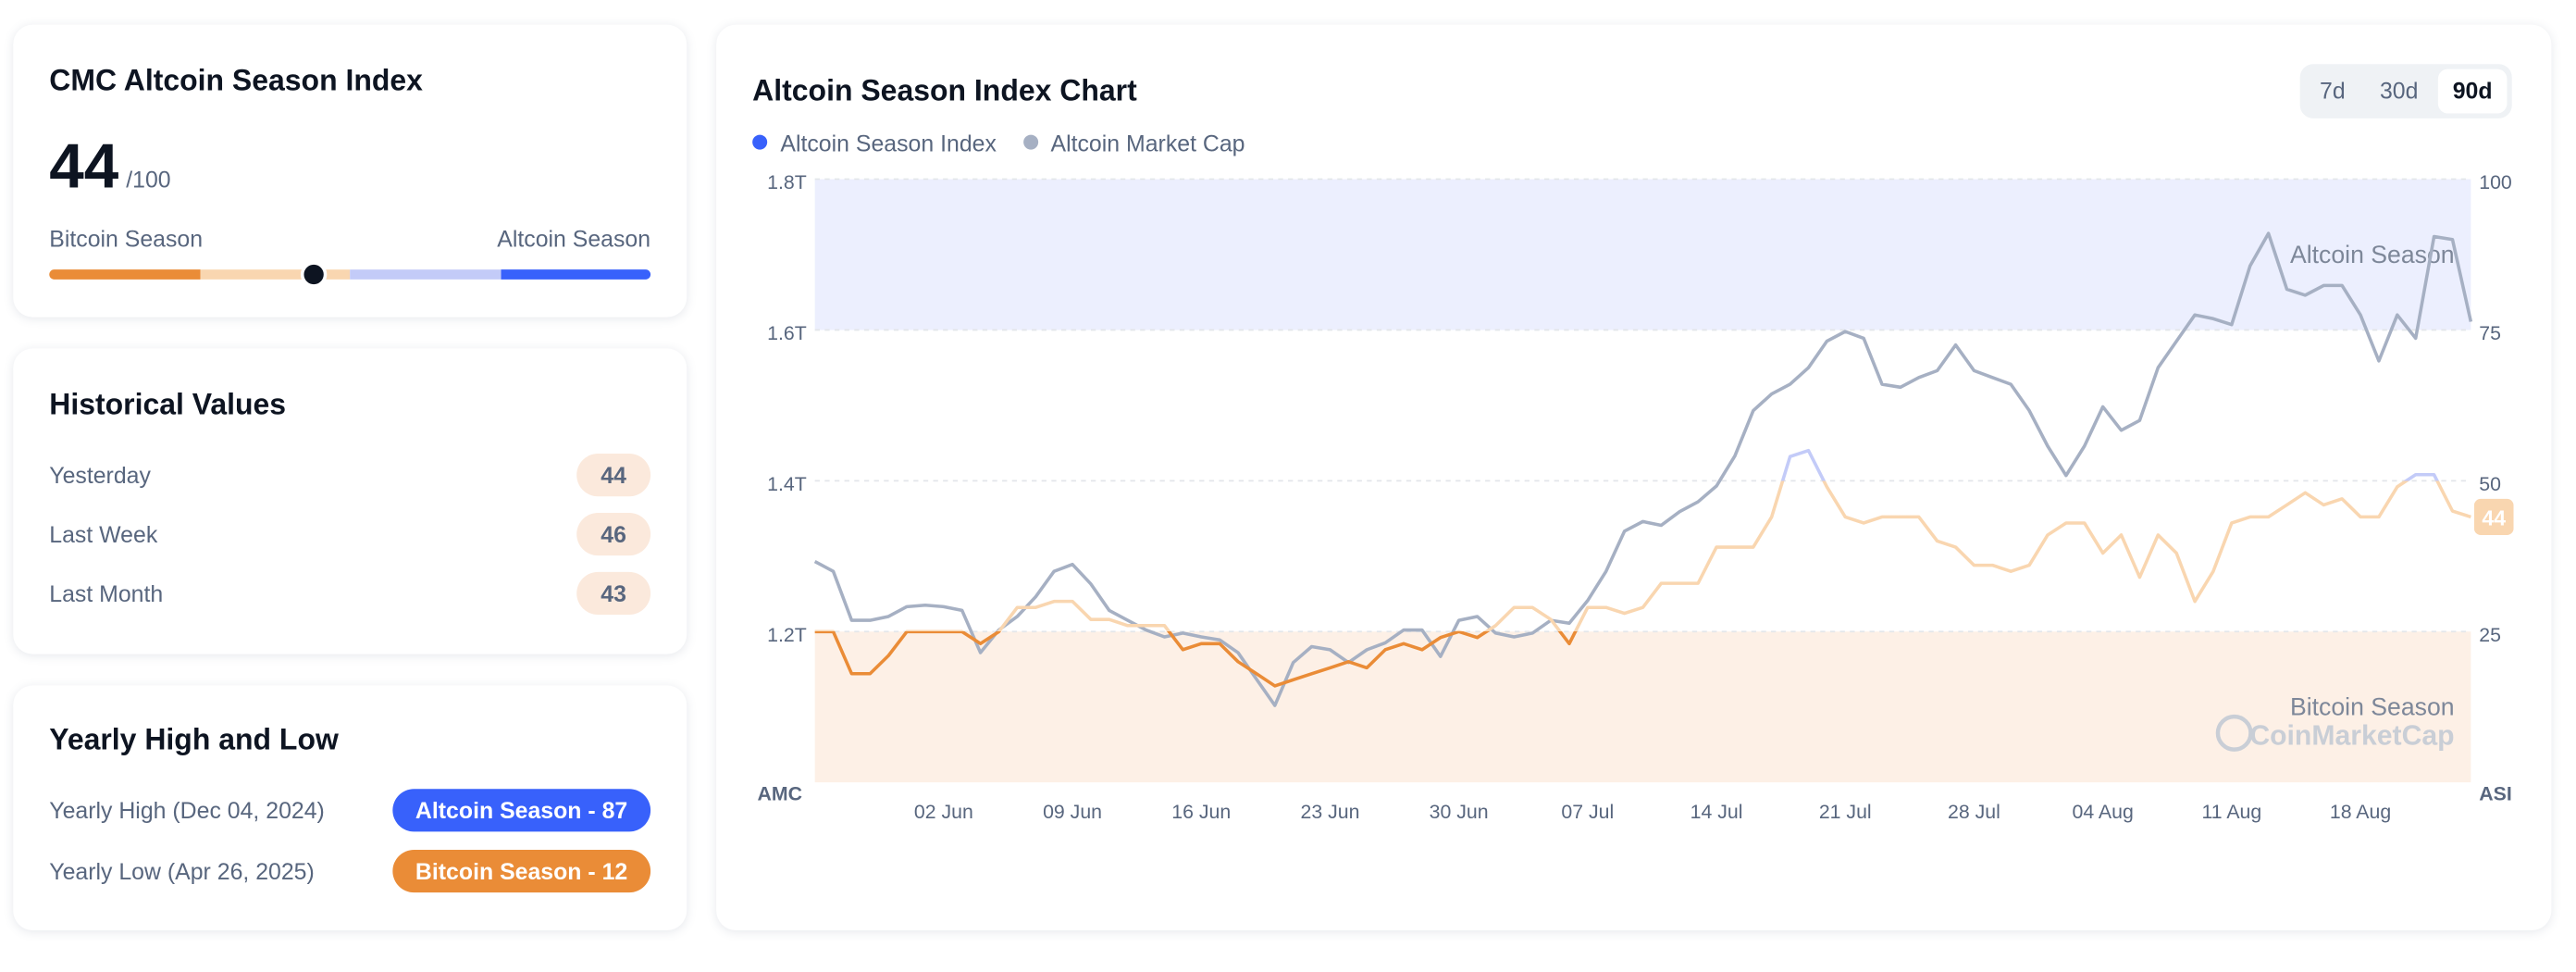  What do you see at coordinates (613, 534) in the screenshot?
I see `row-value: 46` at bounding box center [613, 534].